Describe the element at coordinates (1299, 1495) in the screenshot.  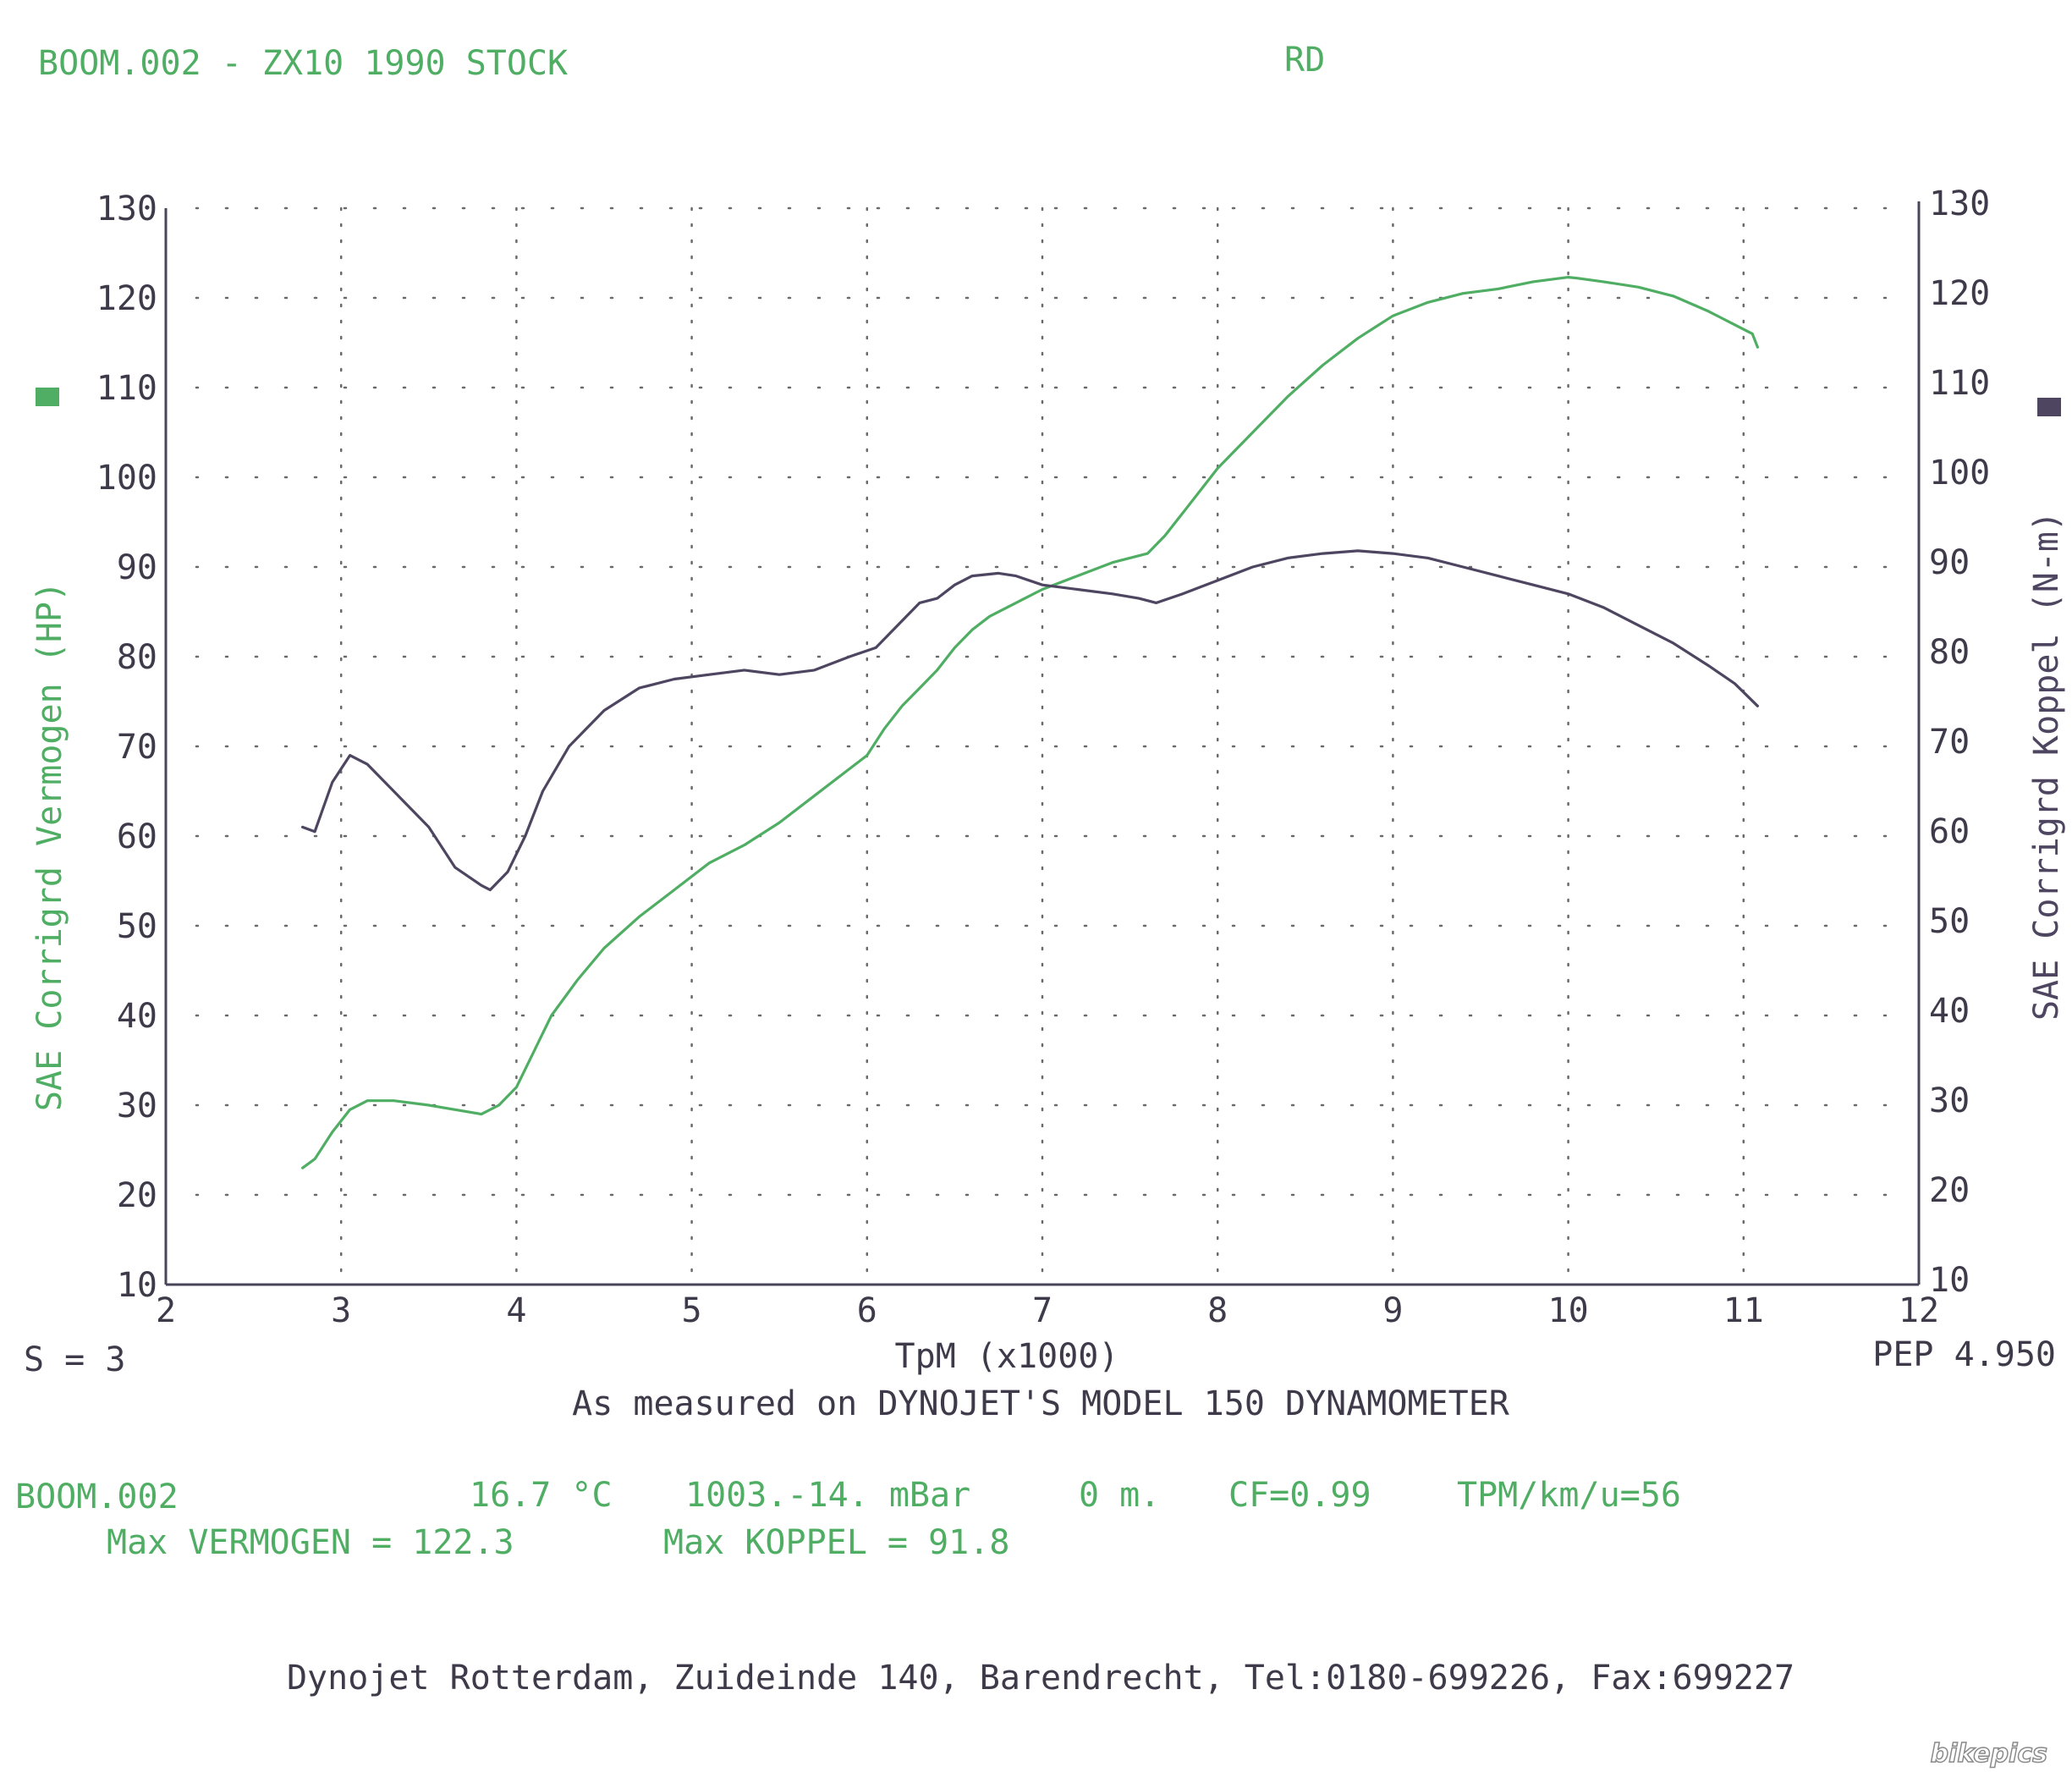
I see `correction-factor: CF=0.99` at that location.